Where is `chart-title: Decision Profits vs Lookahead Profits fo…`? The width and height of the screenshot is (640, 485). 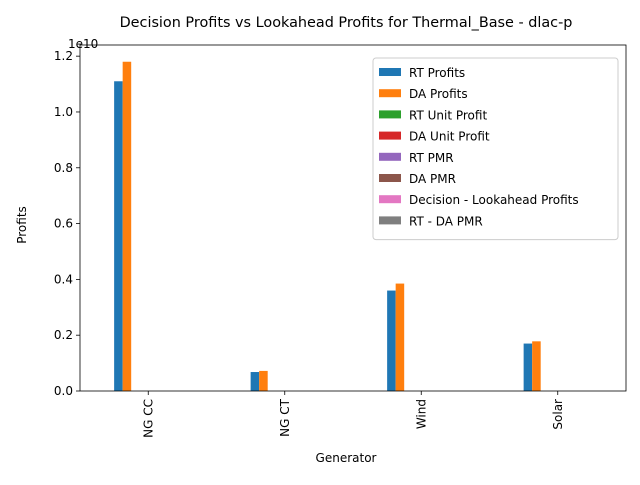 chart-title: Decision Profits vs Lookahead Profits fo… is located at coordinates (346, 23).